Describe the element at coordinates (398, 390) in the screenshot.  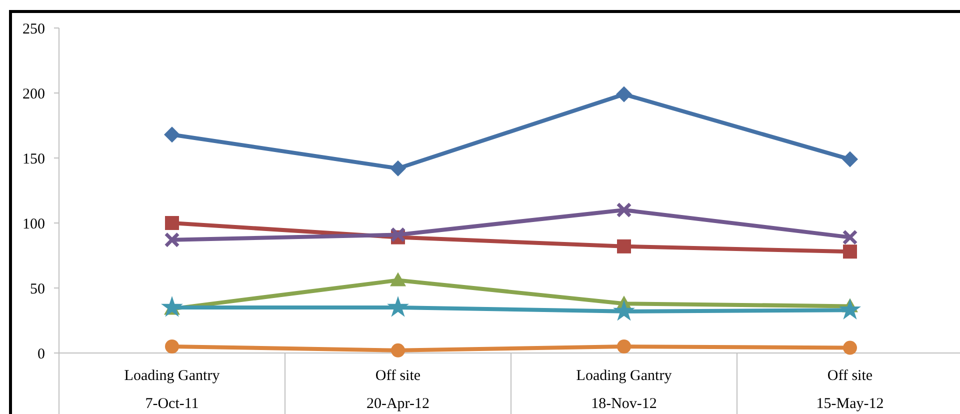
I see `x-tick-label: Off site 20-Apr-12` at that location.